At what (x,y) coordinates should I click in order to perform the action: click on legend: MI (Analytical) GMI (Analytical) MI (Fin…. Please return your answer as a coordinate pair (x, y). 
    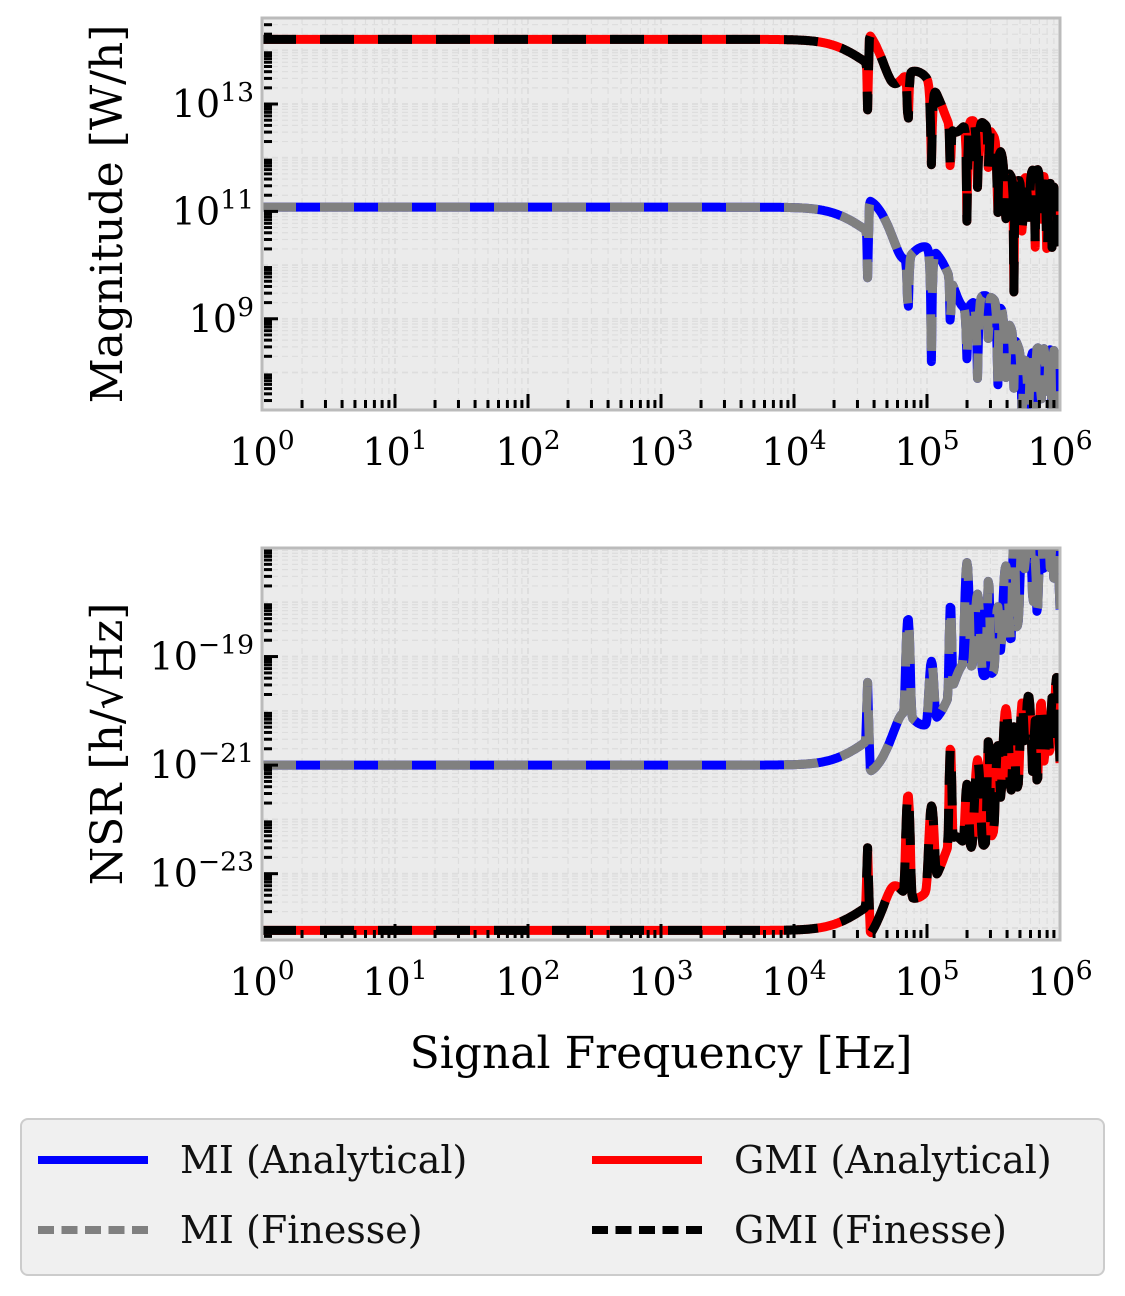
    Looking at the image, I should click on (562, 1197).